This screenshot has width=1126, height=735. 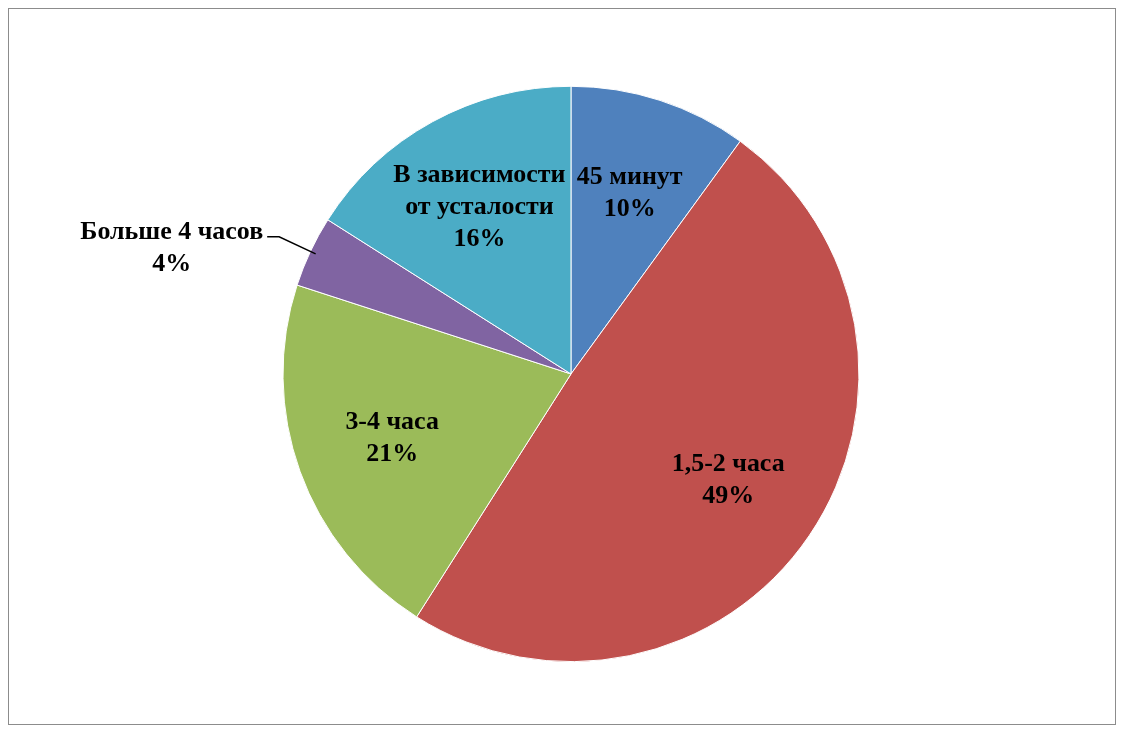 What do you see at coordinates (728, 463) in the screenshot?
I see `slice-label: 1,5-2 часа` at bounding box center [728, 463].